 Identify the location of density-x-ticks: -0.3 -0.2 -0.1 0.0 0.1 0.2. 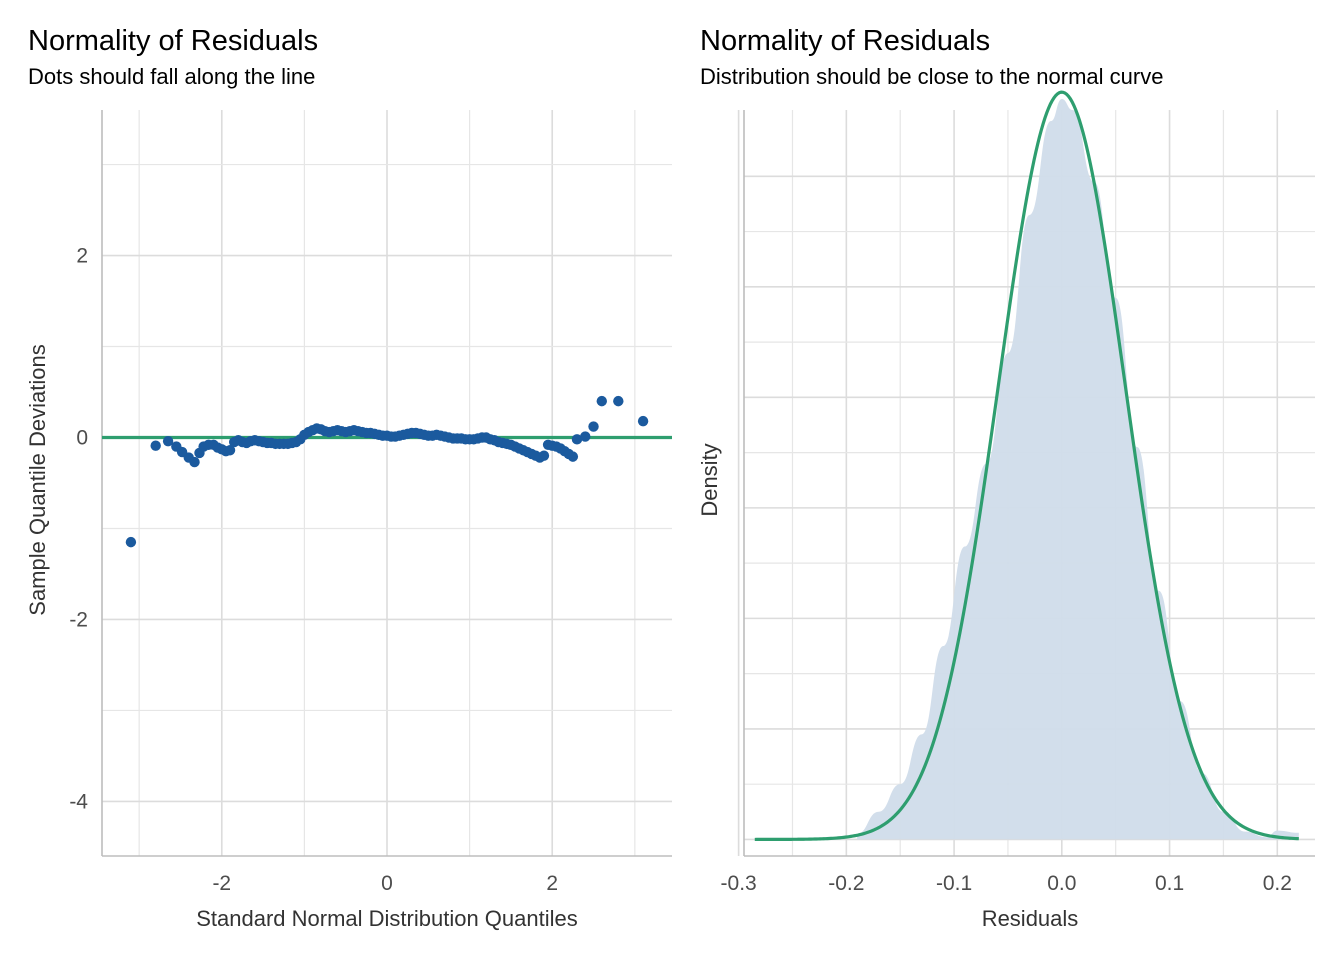
(1006, 883).